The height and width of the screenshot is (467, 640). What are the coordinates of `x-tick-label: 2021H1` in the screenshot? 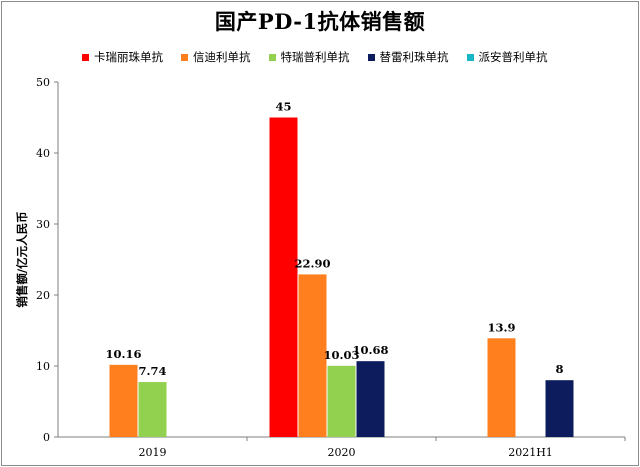 It's located at (530, 452).